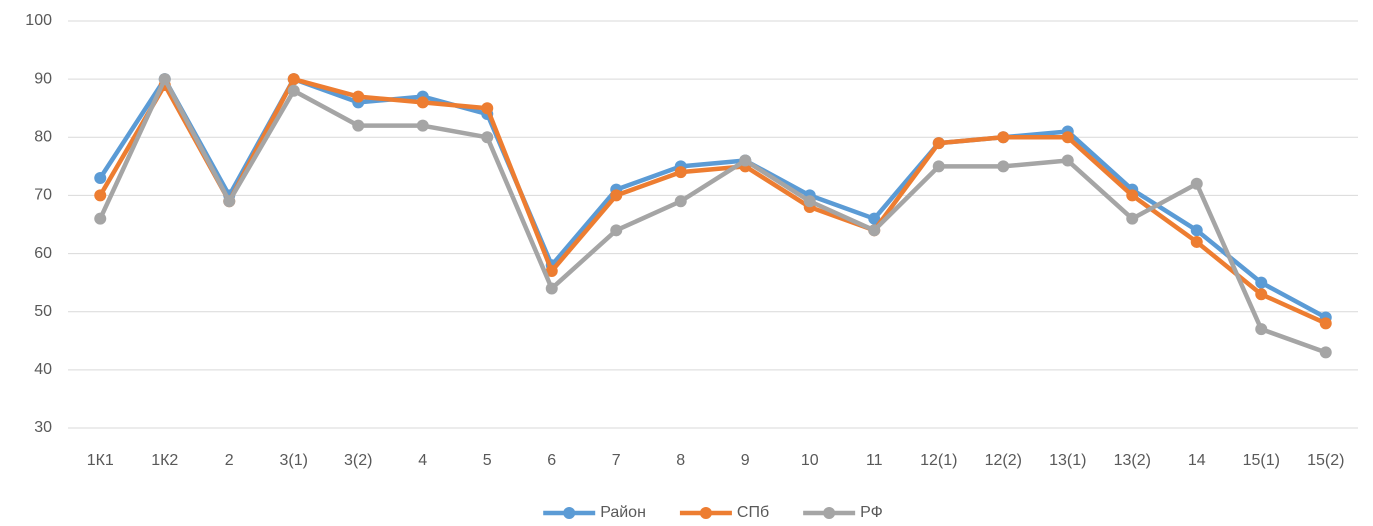 The height and width of the screenshot is (526, 1373). What do you see at coordinates (38, 20) in the screenshot?
I see `y-tick-label: 100` at bounding box center [38, 20].